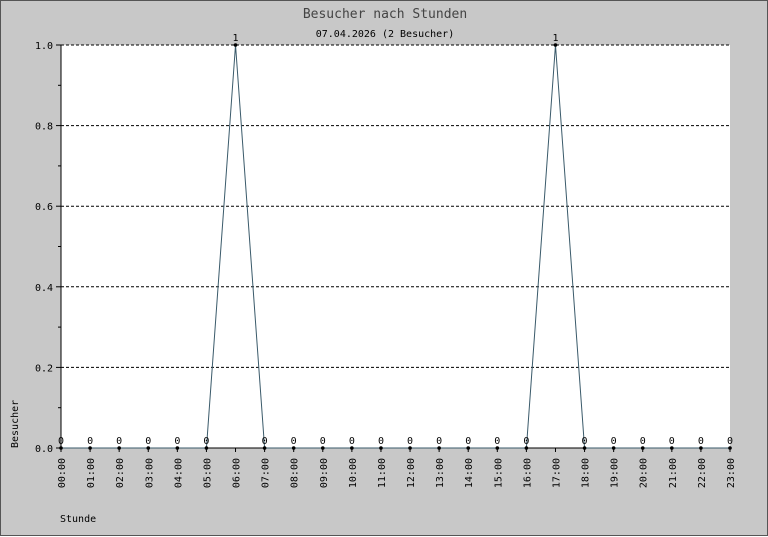 The height and width of the screenshot is (537, 768). Describe the element at coordinates (78, 519) in the screenshot. I see `x-axis-label: Stunde` at that location.